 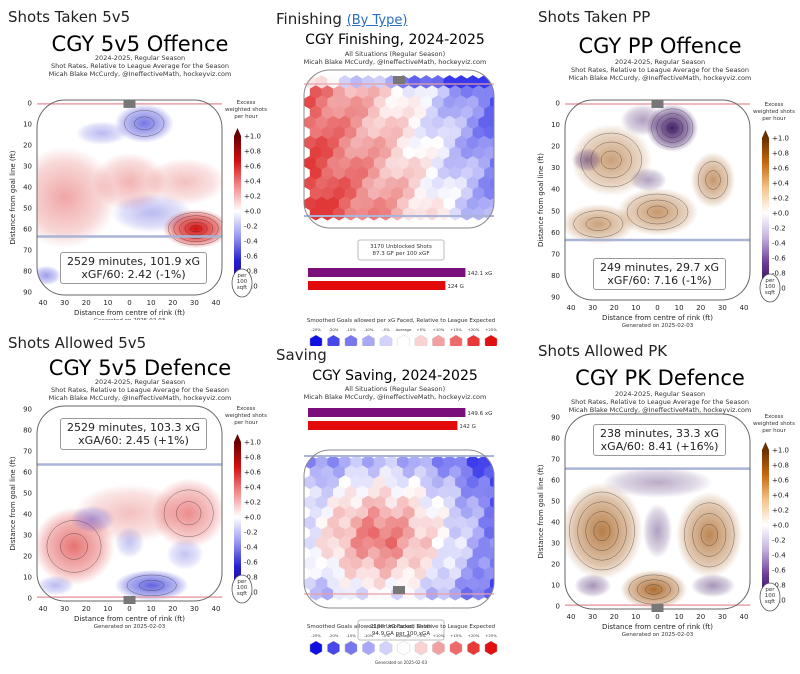 I want to click on y-tick-label: 10, so click(x=555, y=586).